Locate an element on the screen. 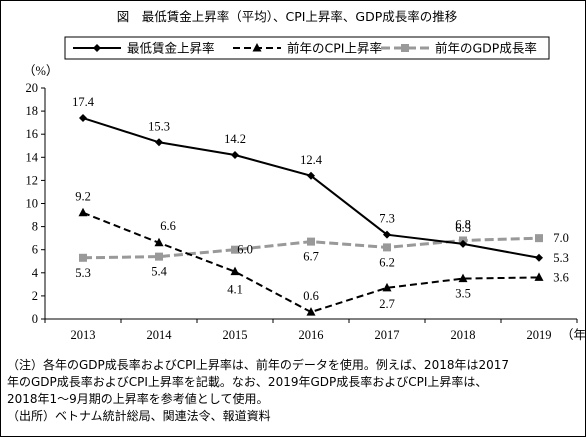  y-tick-label: 12 is located at coordinates (32, 180).